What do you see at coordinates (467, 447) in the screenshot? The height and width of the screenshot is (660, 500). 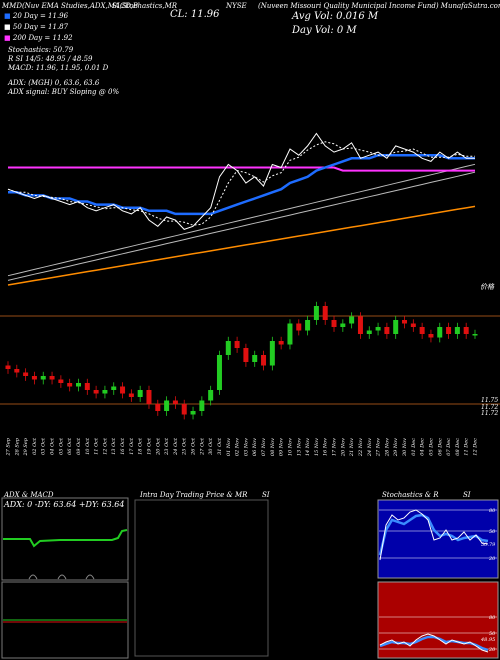 I see `x-date-label: 11 Dec` at bounding box center [467, 447].